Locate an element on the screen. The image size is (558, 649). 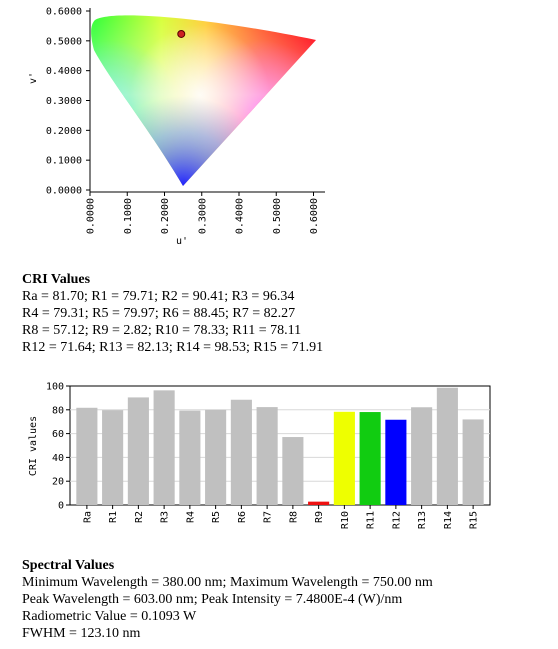
bar-r4 is located at coordinates (190, 457).